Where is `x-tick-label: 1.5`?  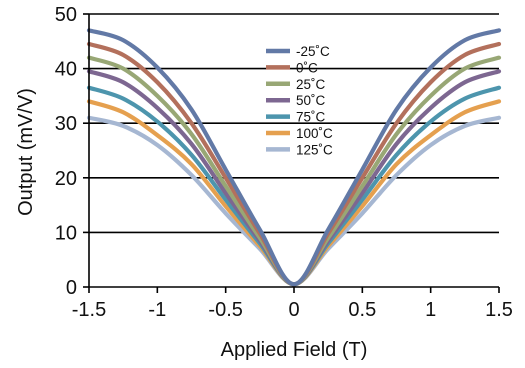
x-tick-label: 1.5 is located at coordinates (499, 310).